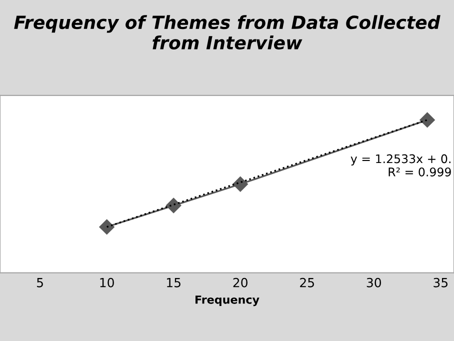 This screenshot has height=341, width=454. I want to click on x-tick-label: 30, so click(374, 283).